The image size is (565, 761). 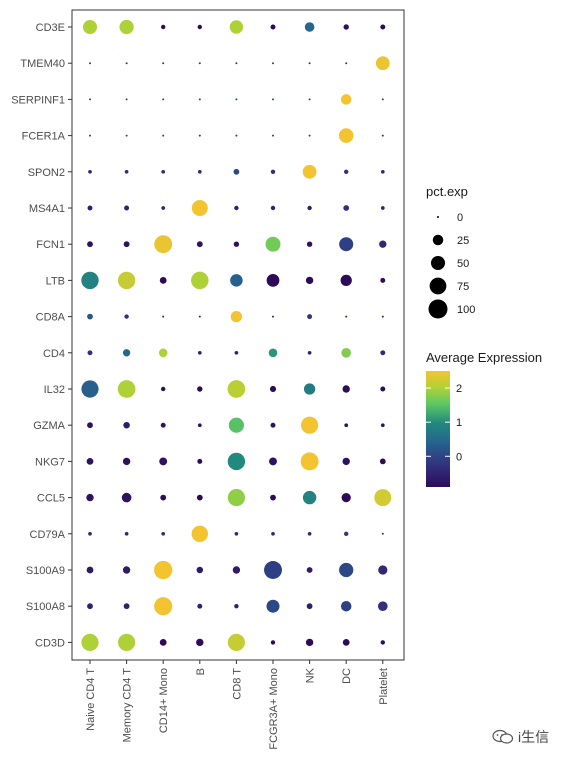 I want to click on size-legend-label: 75, so click(x=463, y=287).